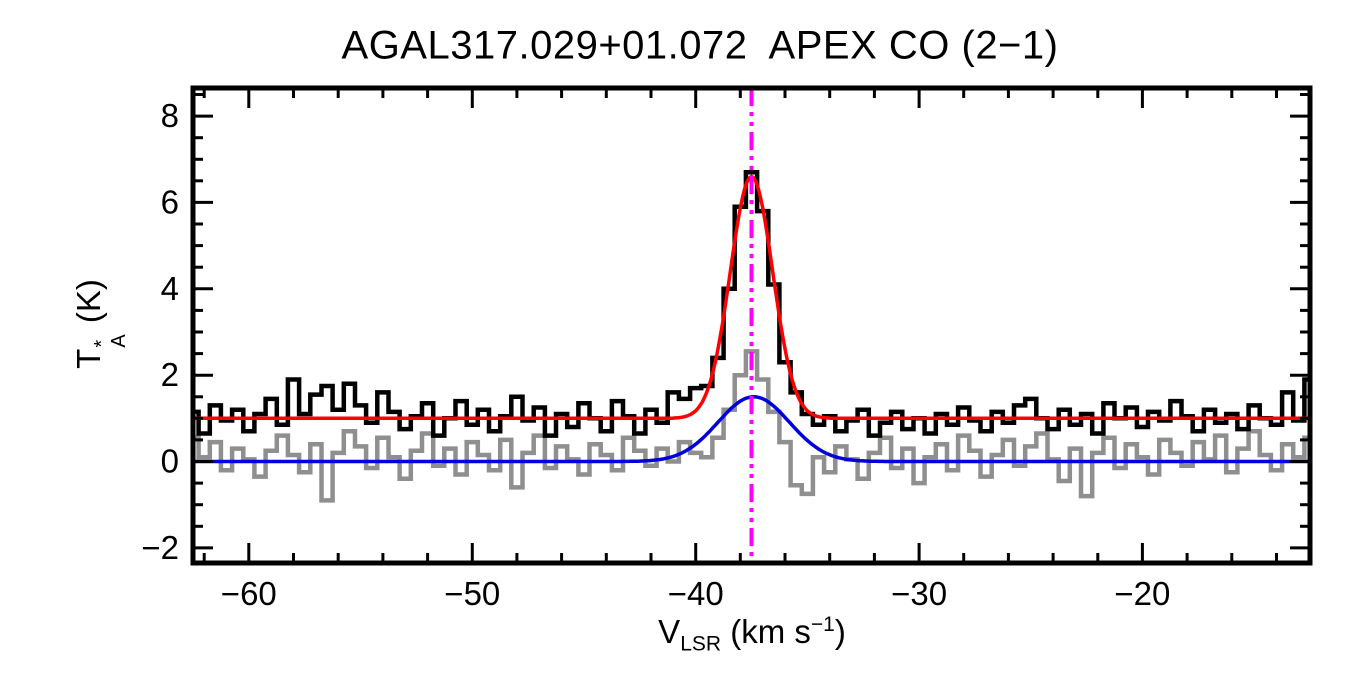  What do you see at coordinates (840, 631) in the screenshot?
I see `x-label-unit-close: )` at bounding box center [840, 631].